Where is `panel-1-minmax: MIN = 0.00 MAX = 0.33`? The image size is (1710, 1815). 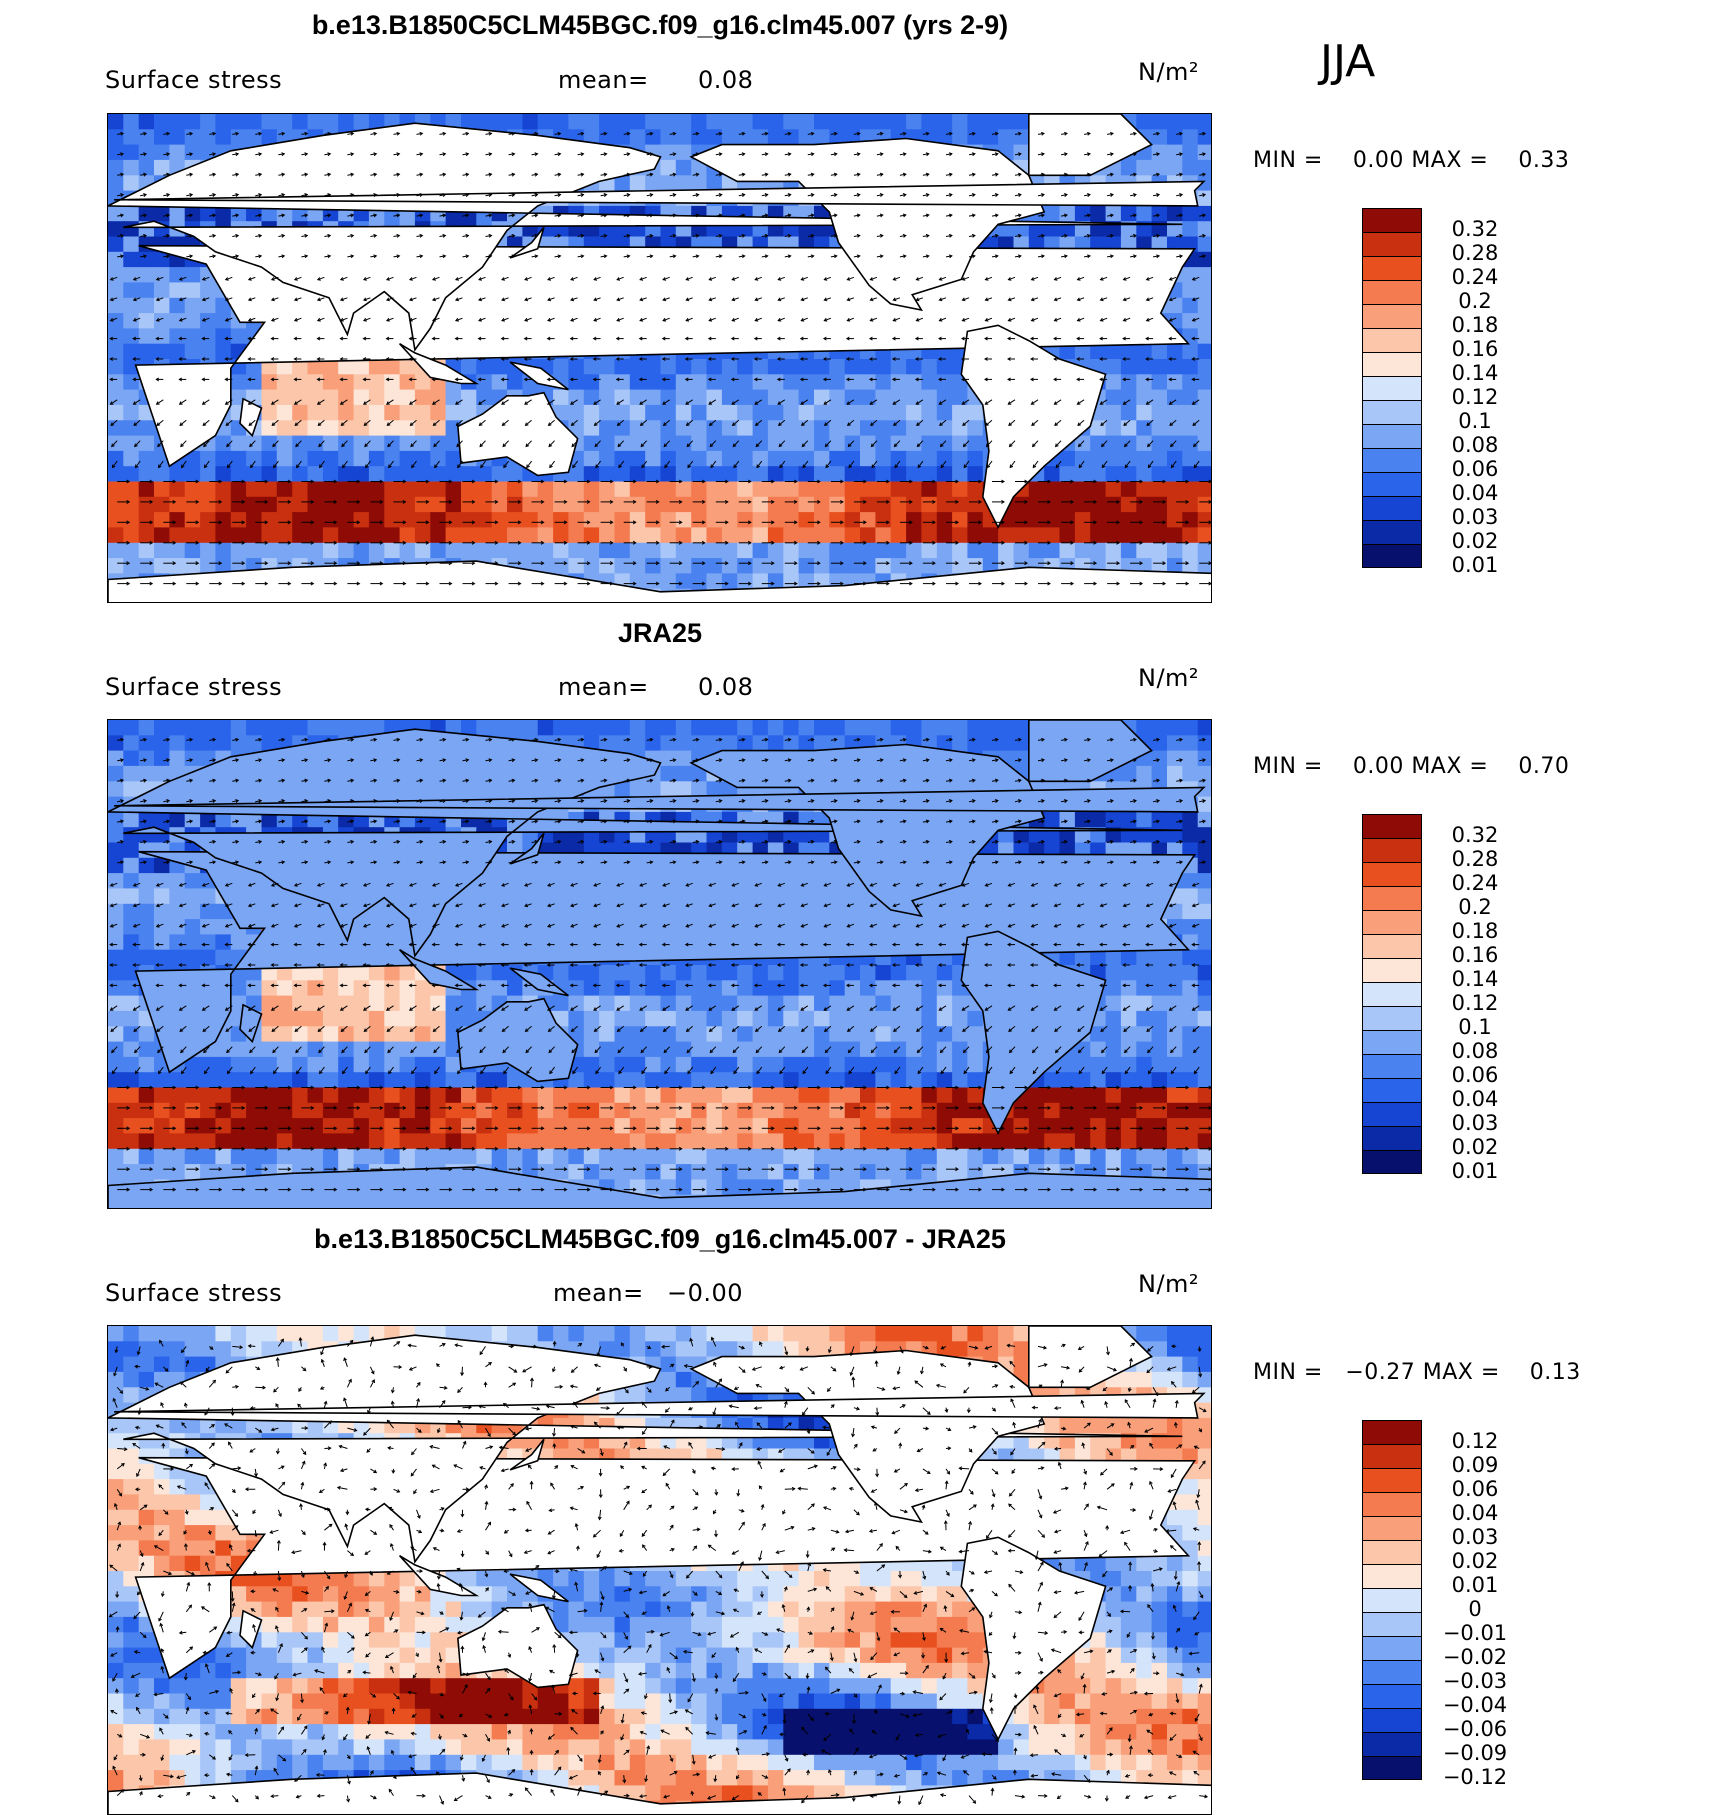 panel-1-minmax: MIN = 0.00 MAX = 0.33 is located at coordinates (1411, 160).